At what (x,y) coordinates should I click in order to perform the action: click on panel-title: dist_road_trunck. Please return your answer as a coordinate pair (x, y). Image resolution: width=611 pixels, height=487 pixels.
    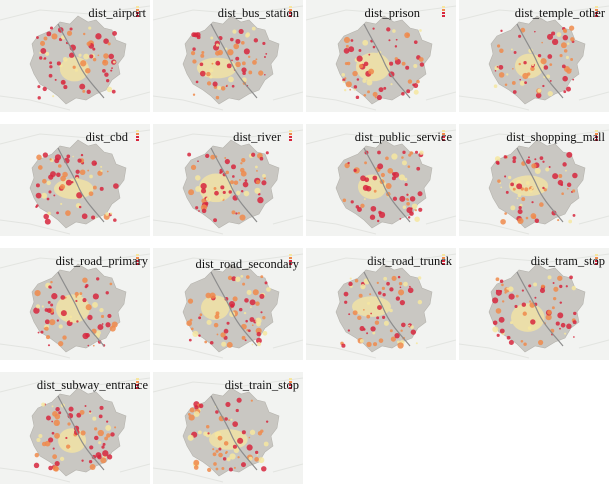
    Looking at the image, I should click on (409, 261).